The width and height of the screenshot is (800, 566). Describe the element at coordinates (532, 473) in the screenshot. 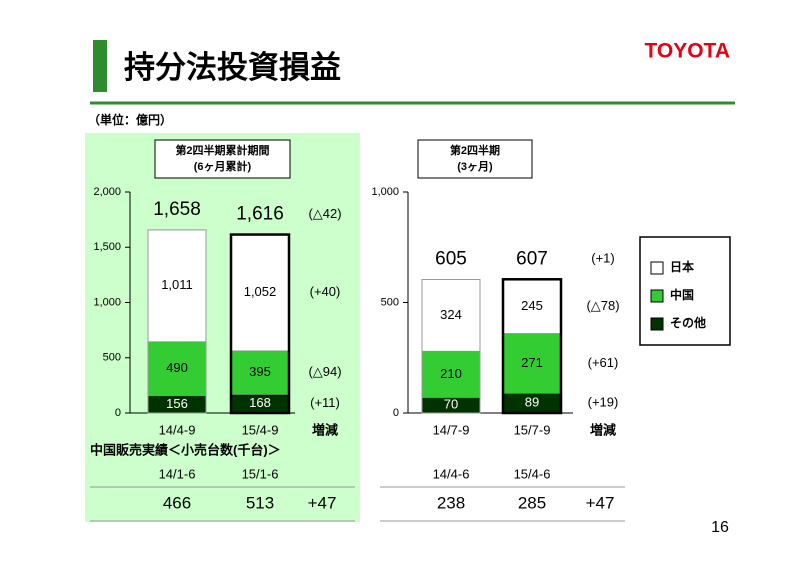

I see `table-period: 15/4-6` at that location.